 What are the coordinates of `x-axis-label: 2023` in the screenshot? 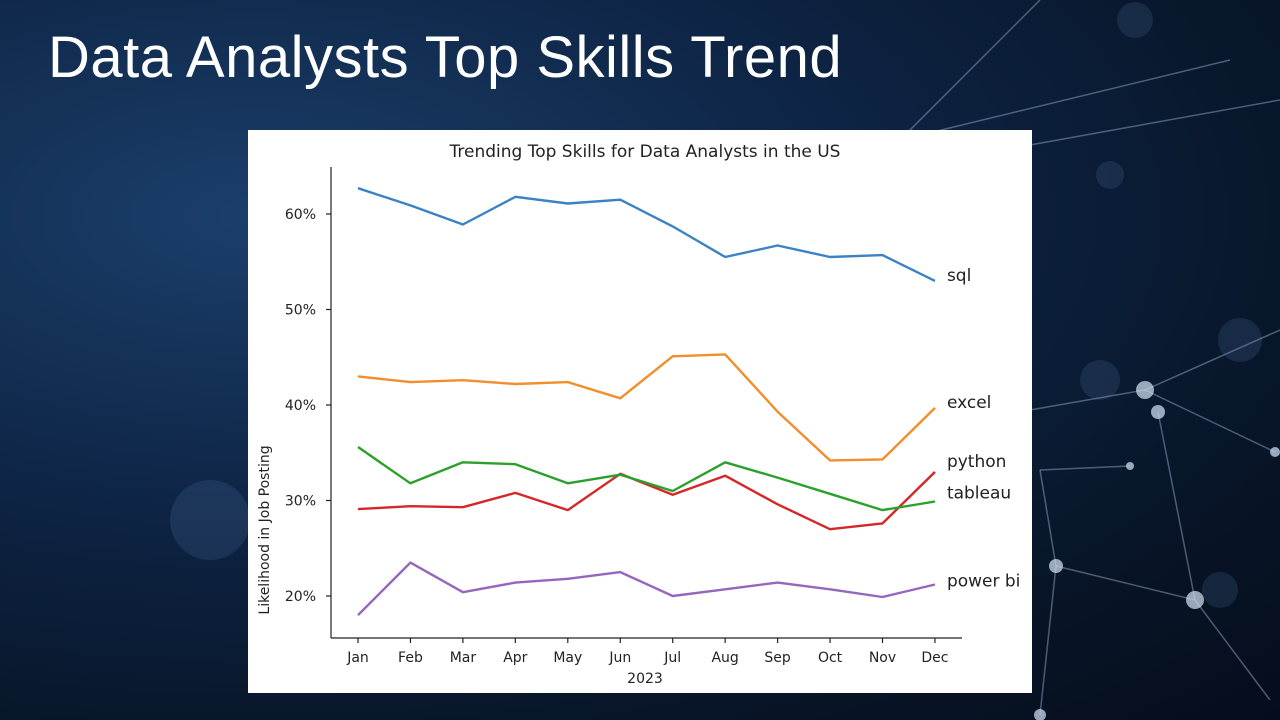 It's located at (645, 679).